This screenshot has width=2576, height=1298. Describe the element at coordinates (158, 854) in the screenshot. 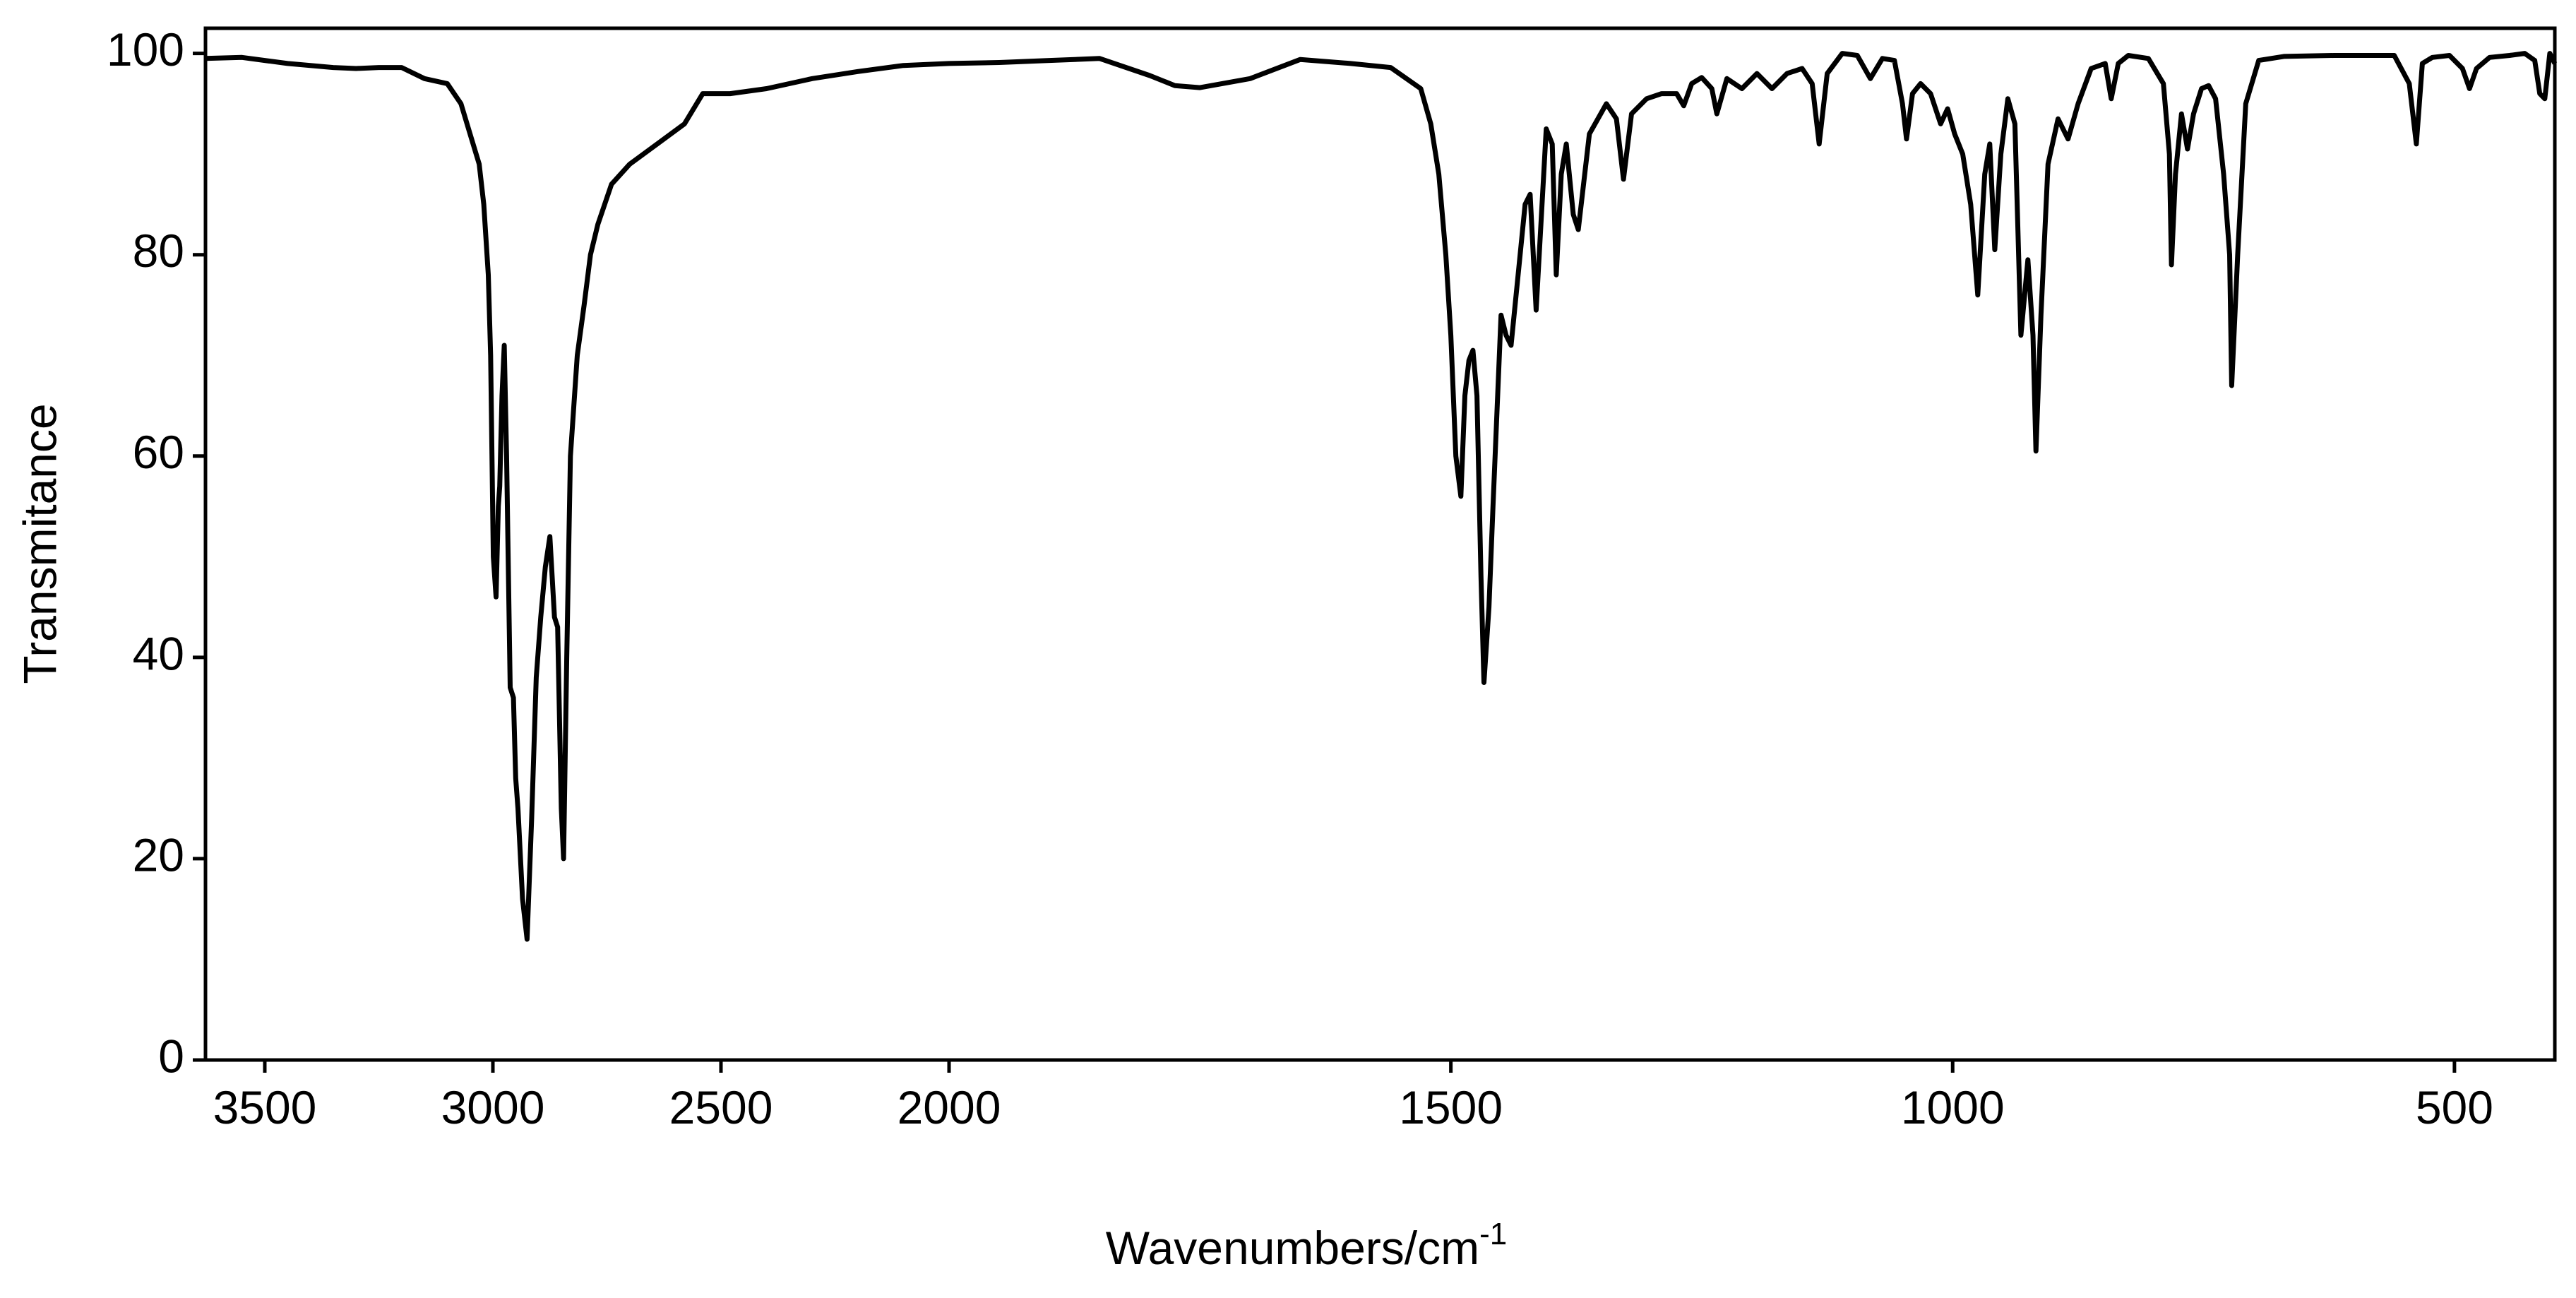

I see `y-tick-label: 20` at that location.